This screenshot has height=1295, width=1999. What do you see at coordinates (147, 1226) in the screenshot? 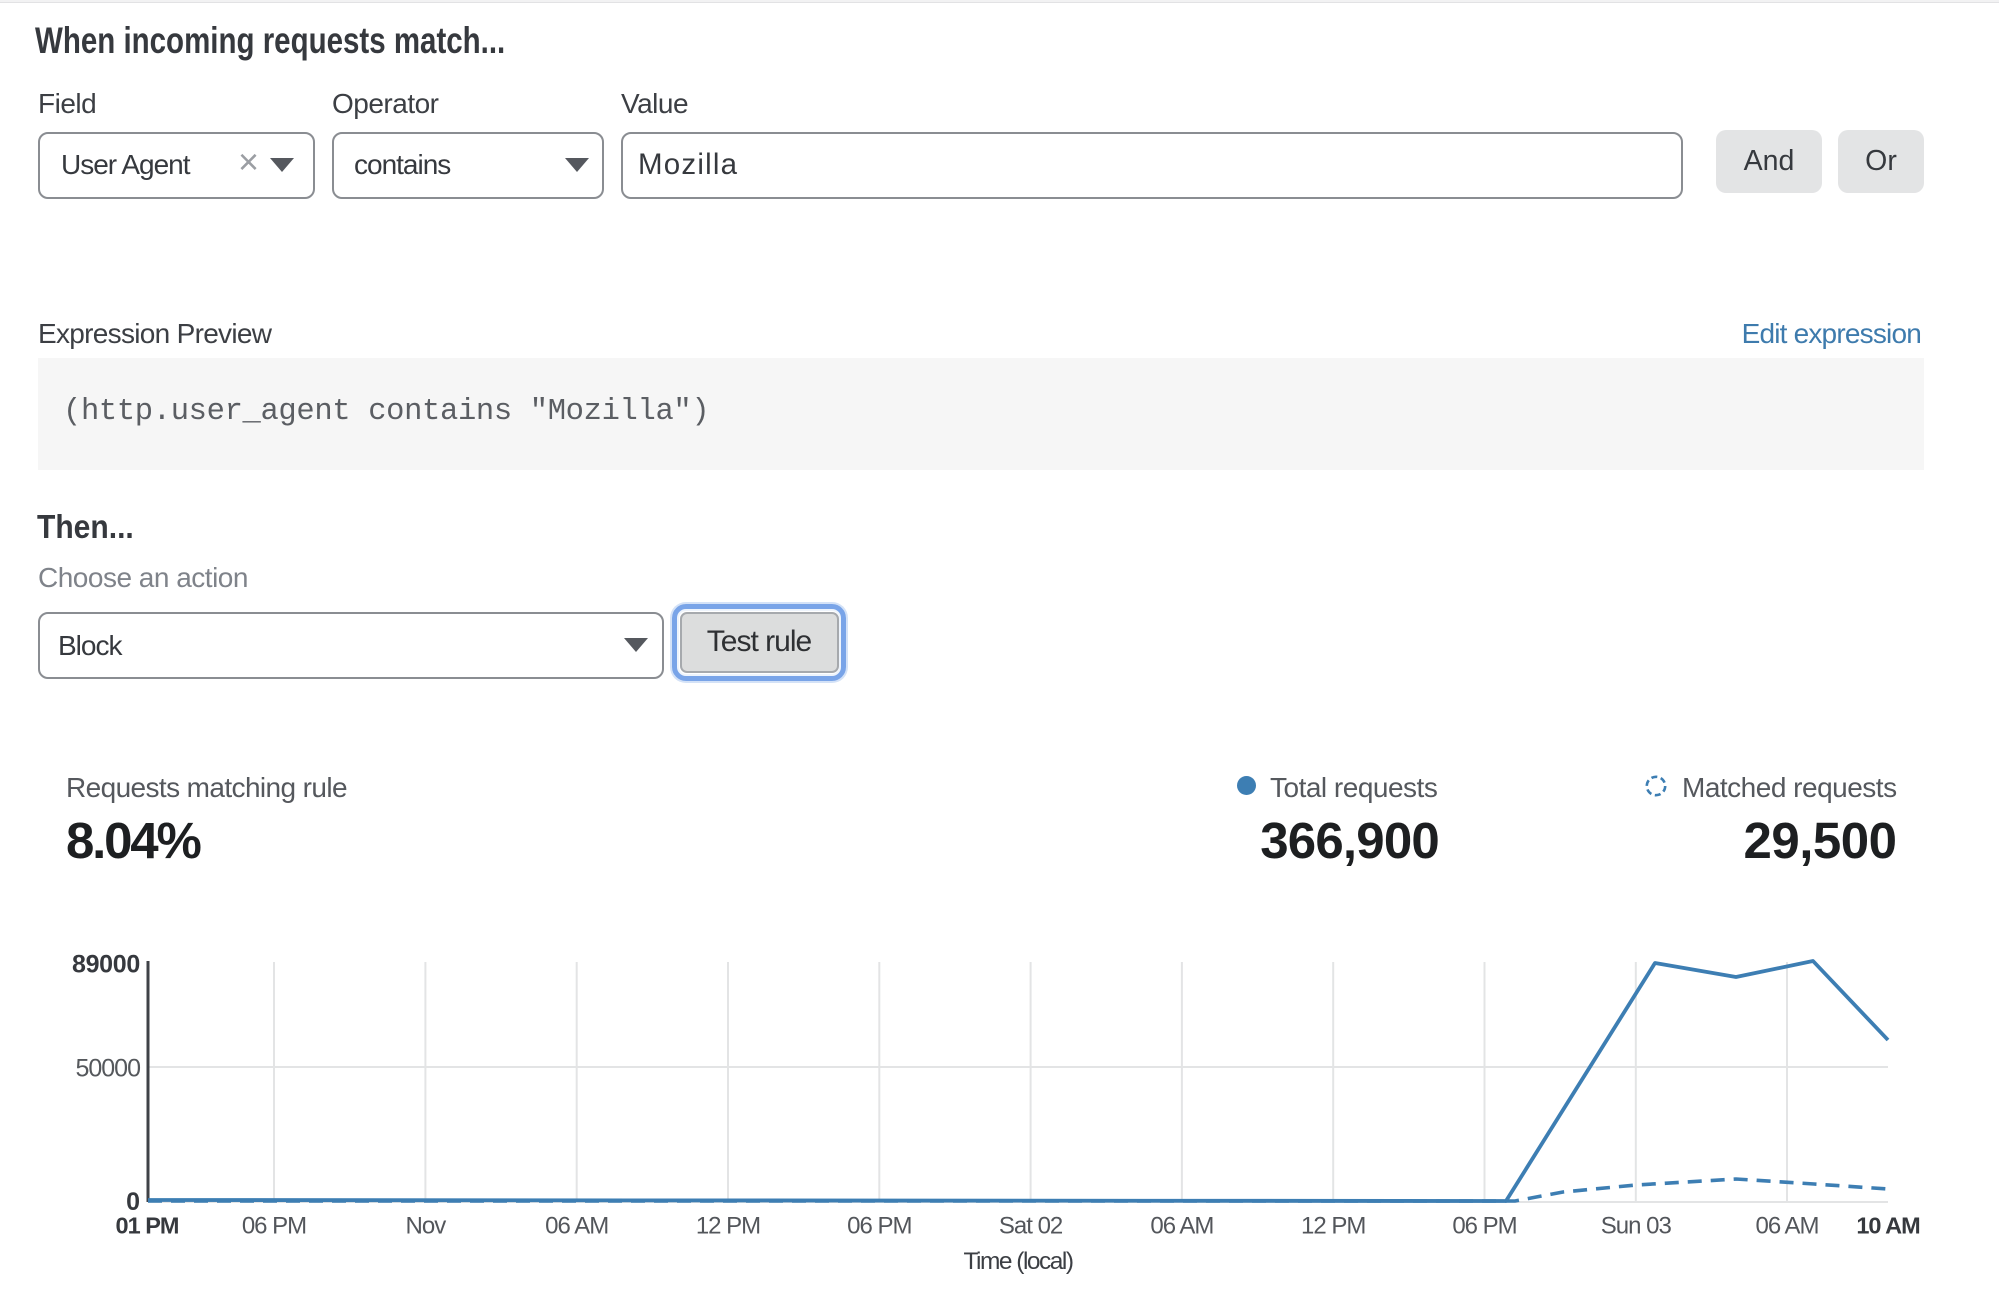
I see `svg-text: 01 PM` at bounding box center [147, 1226].